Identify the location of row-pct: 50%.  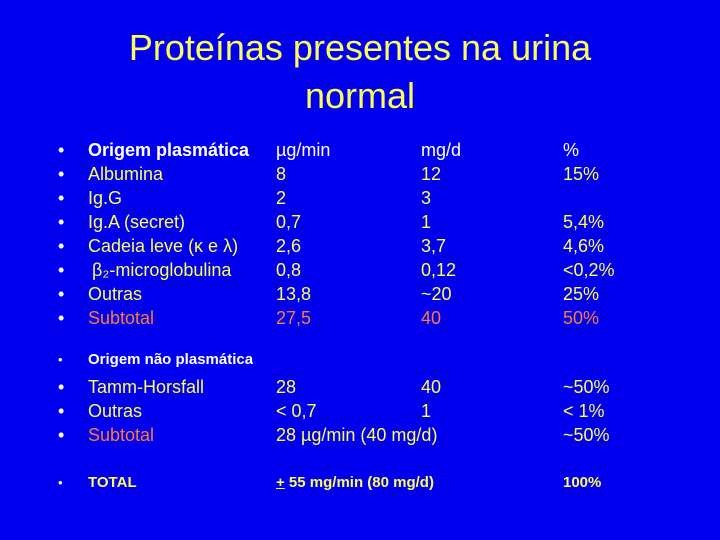
(581, 318).